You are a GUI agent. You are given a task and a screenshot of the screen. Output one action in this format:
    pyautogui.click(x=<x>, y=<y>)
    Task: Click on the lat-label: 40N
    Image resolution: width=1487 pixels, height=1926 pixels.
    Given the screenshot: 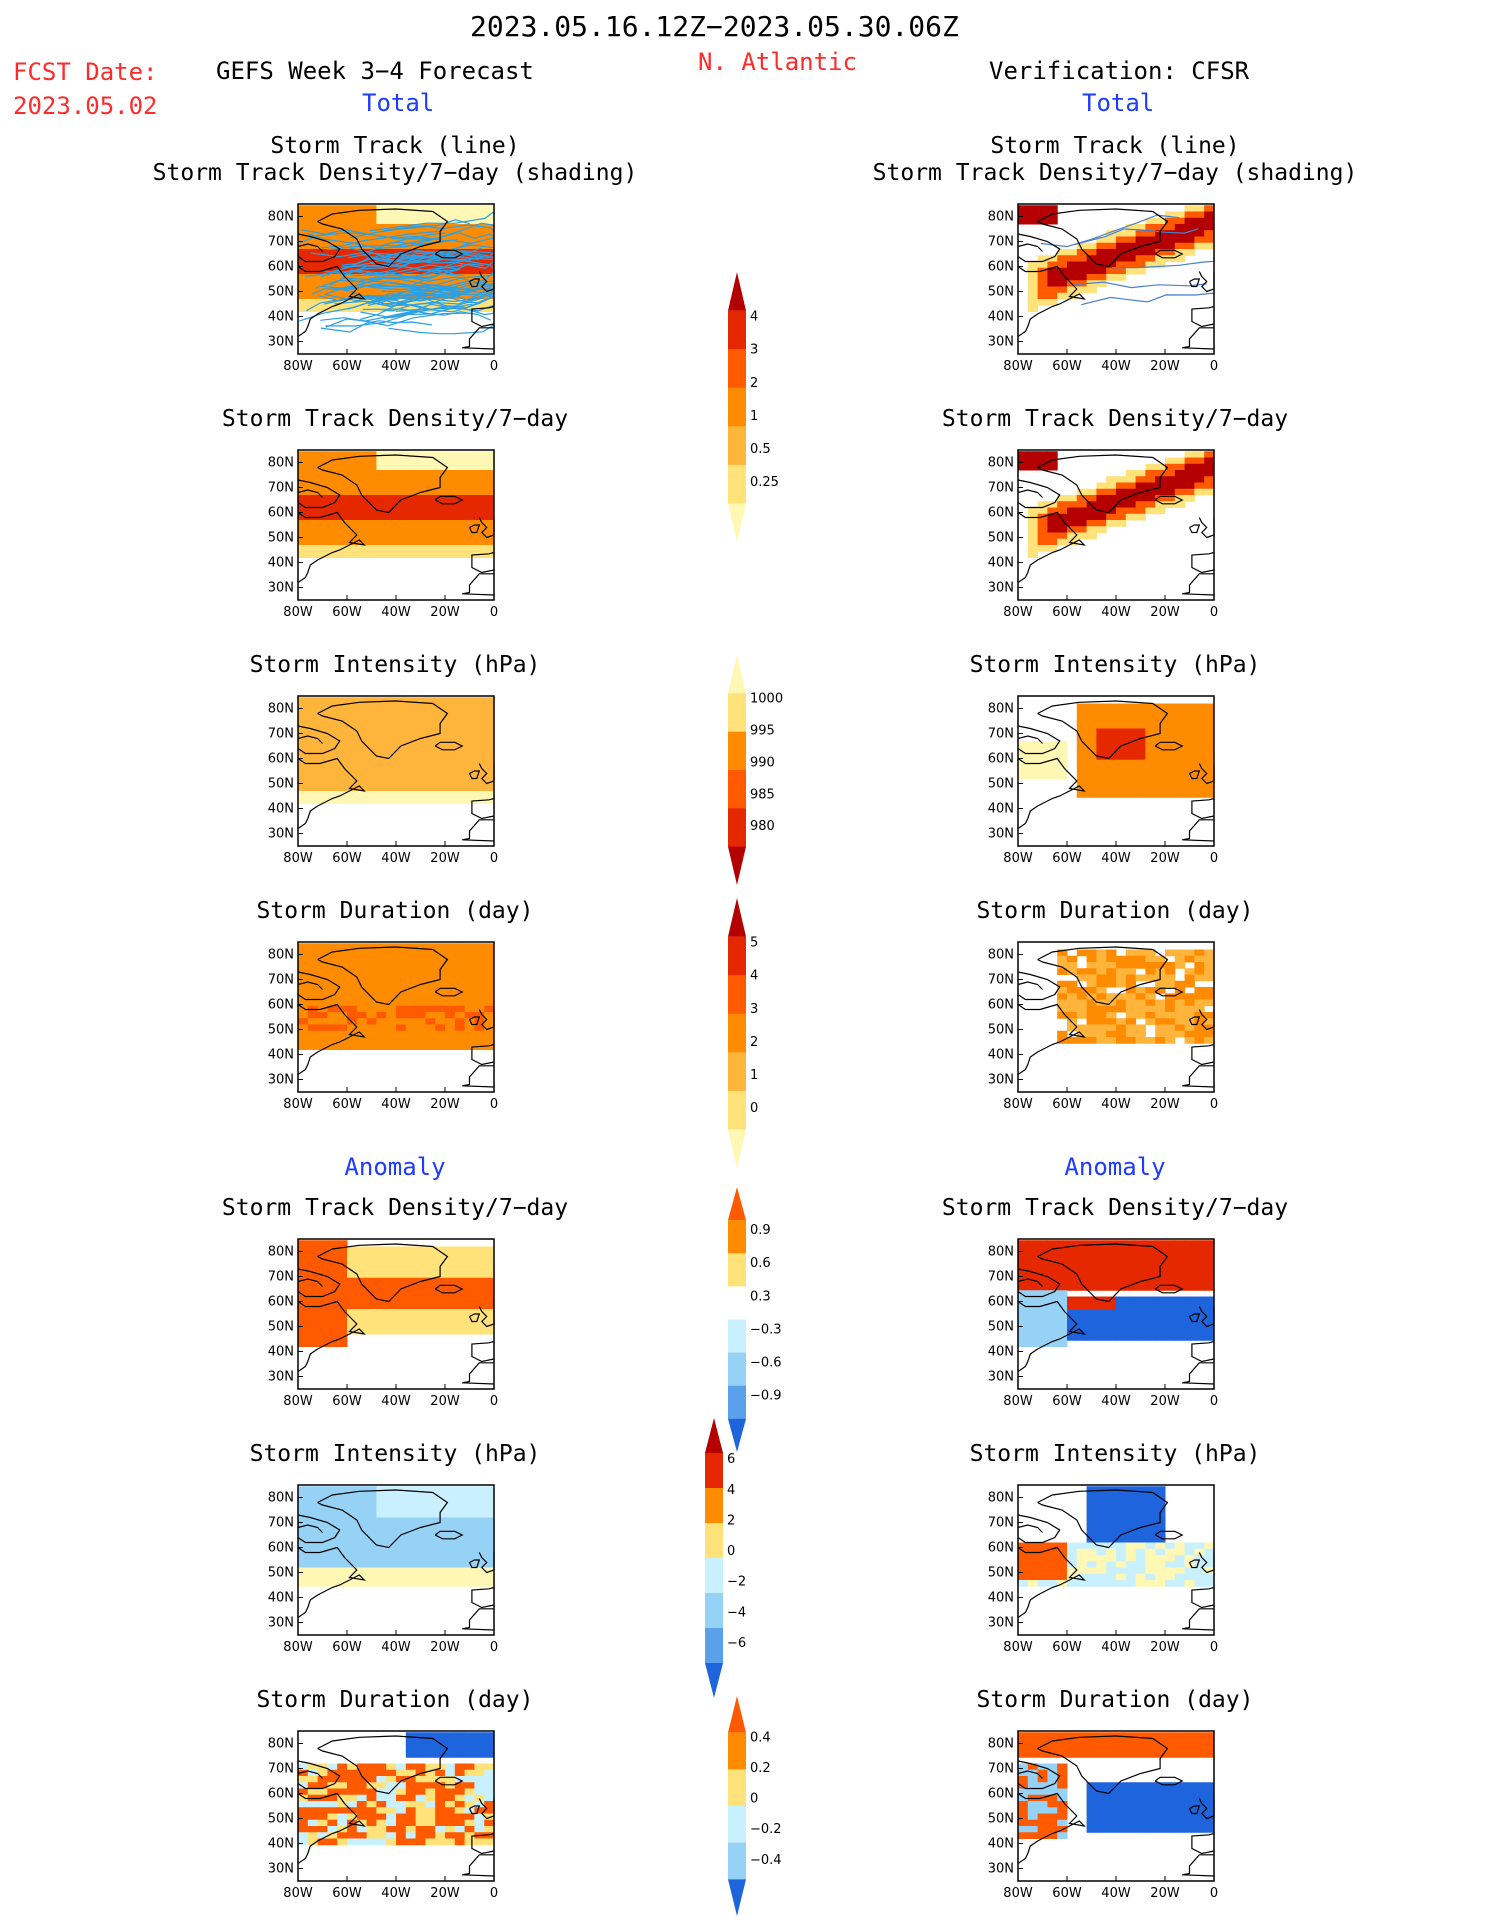 What is the action you would take?
    pyautogui.click(x=281, y=317)
    